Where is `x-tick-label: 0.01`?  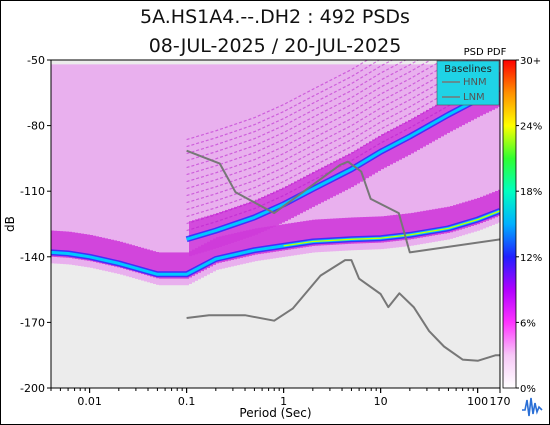
x-tick-label: 0.01 is located at coordinates (89, 401).